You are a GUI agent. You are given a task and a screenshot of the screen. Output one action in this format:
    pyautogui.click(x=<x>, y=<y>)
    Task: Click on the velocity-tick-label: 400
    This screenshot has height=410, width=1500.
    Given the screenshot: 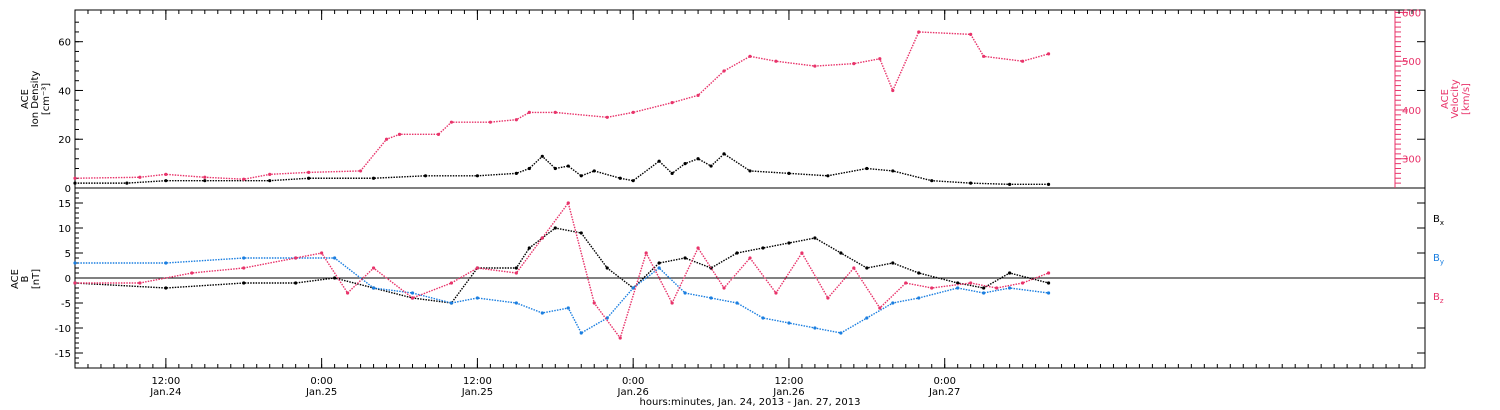 What is the action you would take?
    pyautogui.click(x=1411, y=111)
    